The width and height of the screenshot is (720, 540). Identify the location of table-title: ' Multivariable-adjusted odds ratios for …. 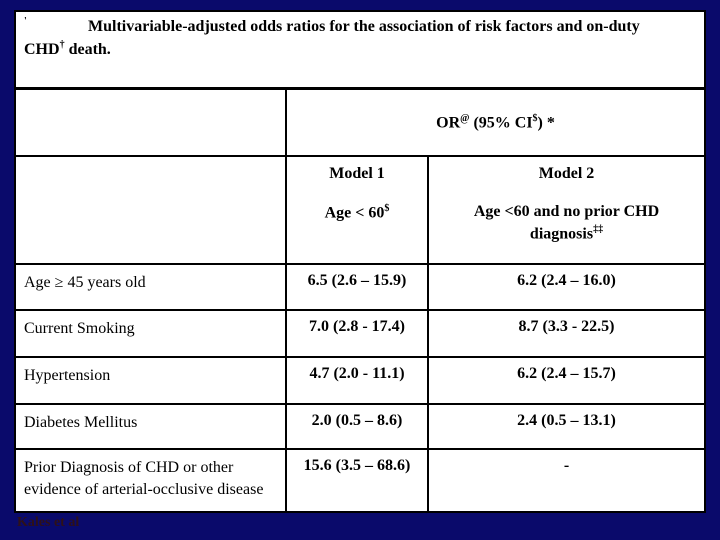
(360, 51).